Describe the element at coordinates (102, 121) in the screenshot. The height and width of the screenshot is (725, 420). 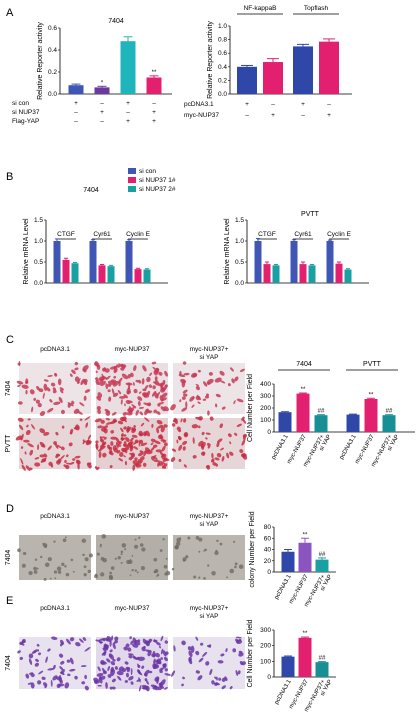
I see `chart-a1-condition-mark: –` at that location.